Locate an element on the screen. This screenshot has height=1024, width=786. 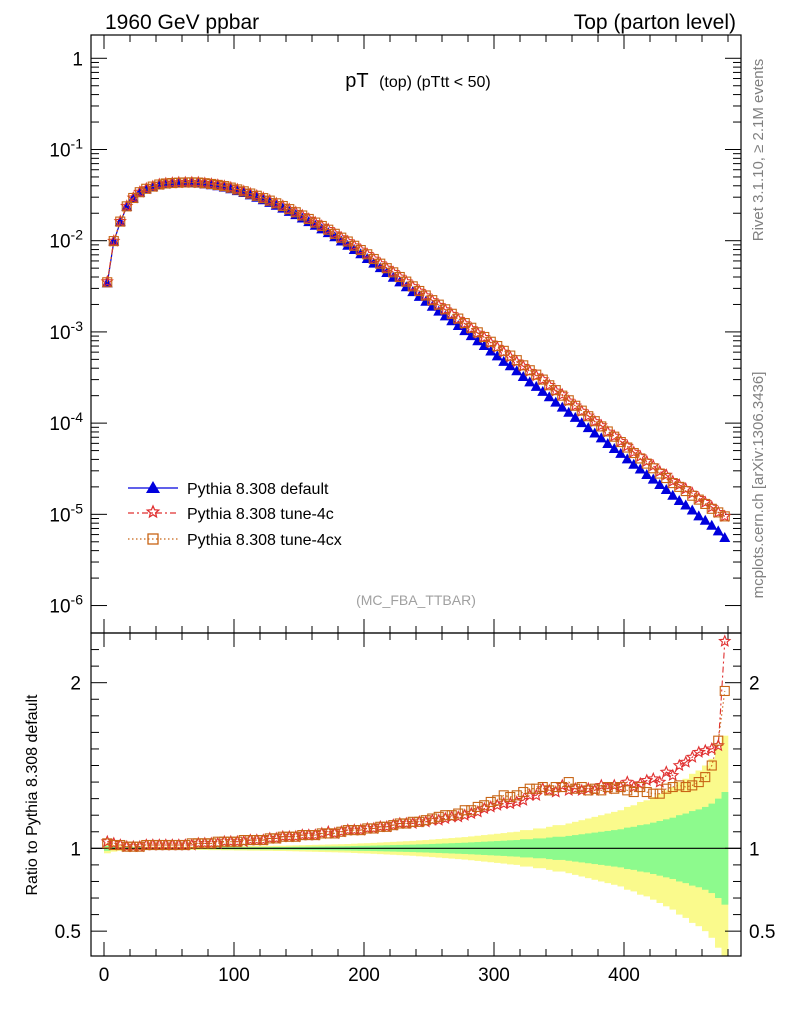
header-right: Top (parton level) is located at coordinates (655, 22).